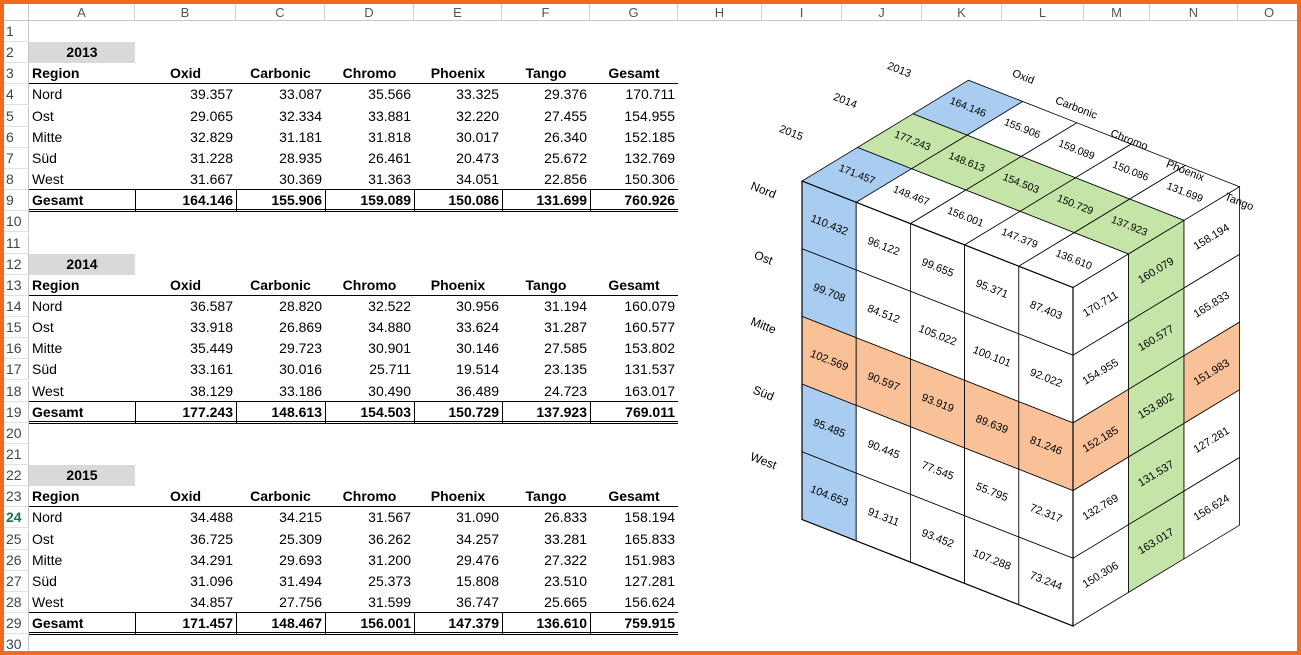 Image resolution: width=1301 pixels, height=655 pixels. I want to click on value-cell: 28.820, so click(300, 305).